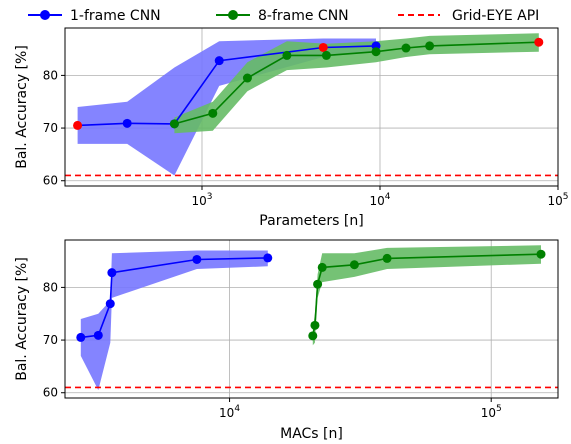 Image resolution: width=571 pixels, height=444 pixels. What do you see at coordinates (311, 434) in the screenshot?
I see `x-axis-label: MACs [n]` at bounding box center [311, 434].